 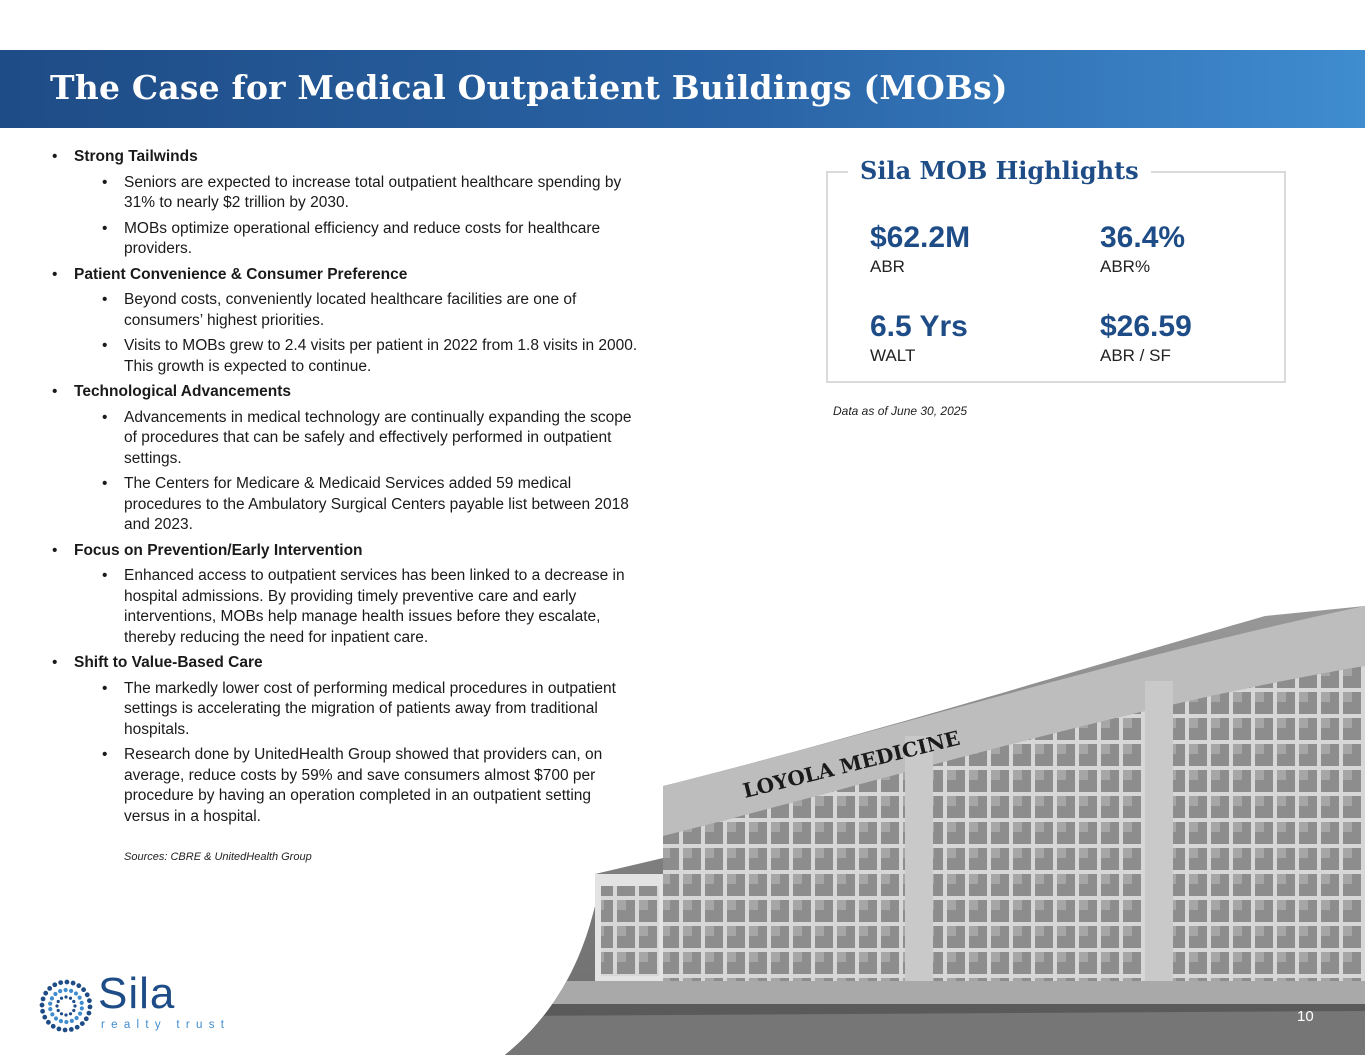 What do you see at coordinates (1143, 237) in the screenshot?
I see `stat-value: 36.4%` at bounding box center [1143, 237].